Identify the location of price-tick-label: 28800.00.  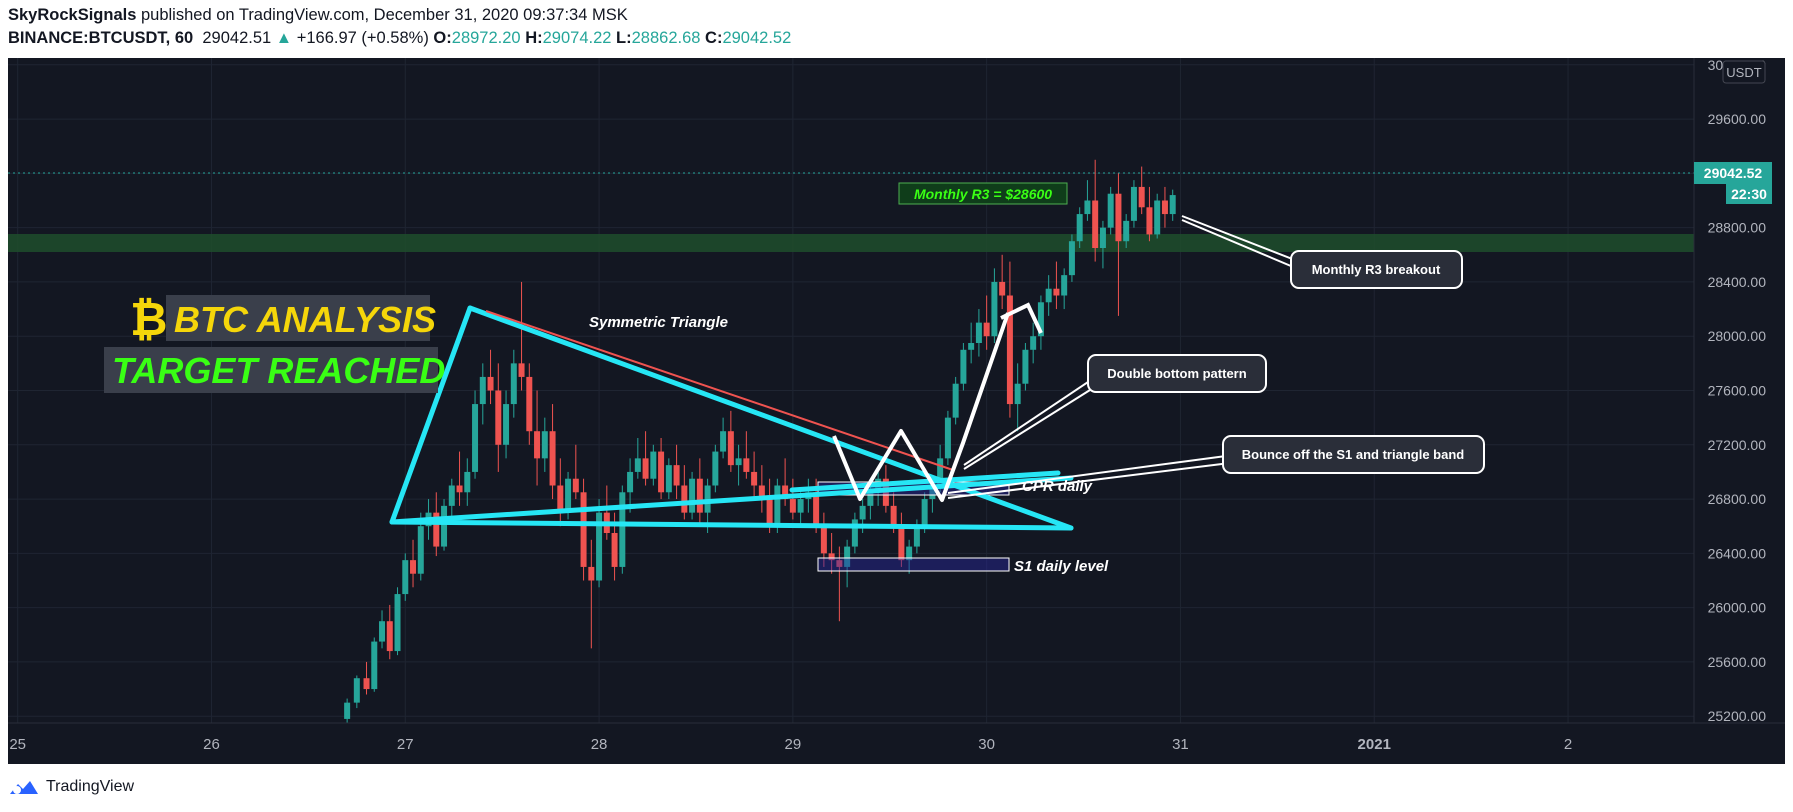
(1737, 228).